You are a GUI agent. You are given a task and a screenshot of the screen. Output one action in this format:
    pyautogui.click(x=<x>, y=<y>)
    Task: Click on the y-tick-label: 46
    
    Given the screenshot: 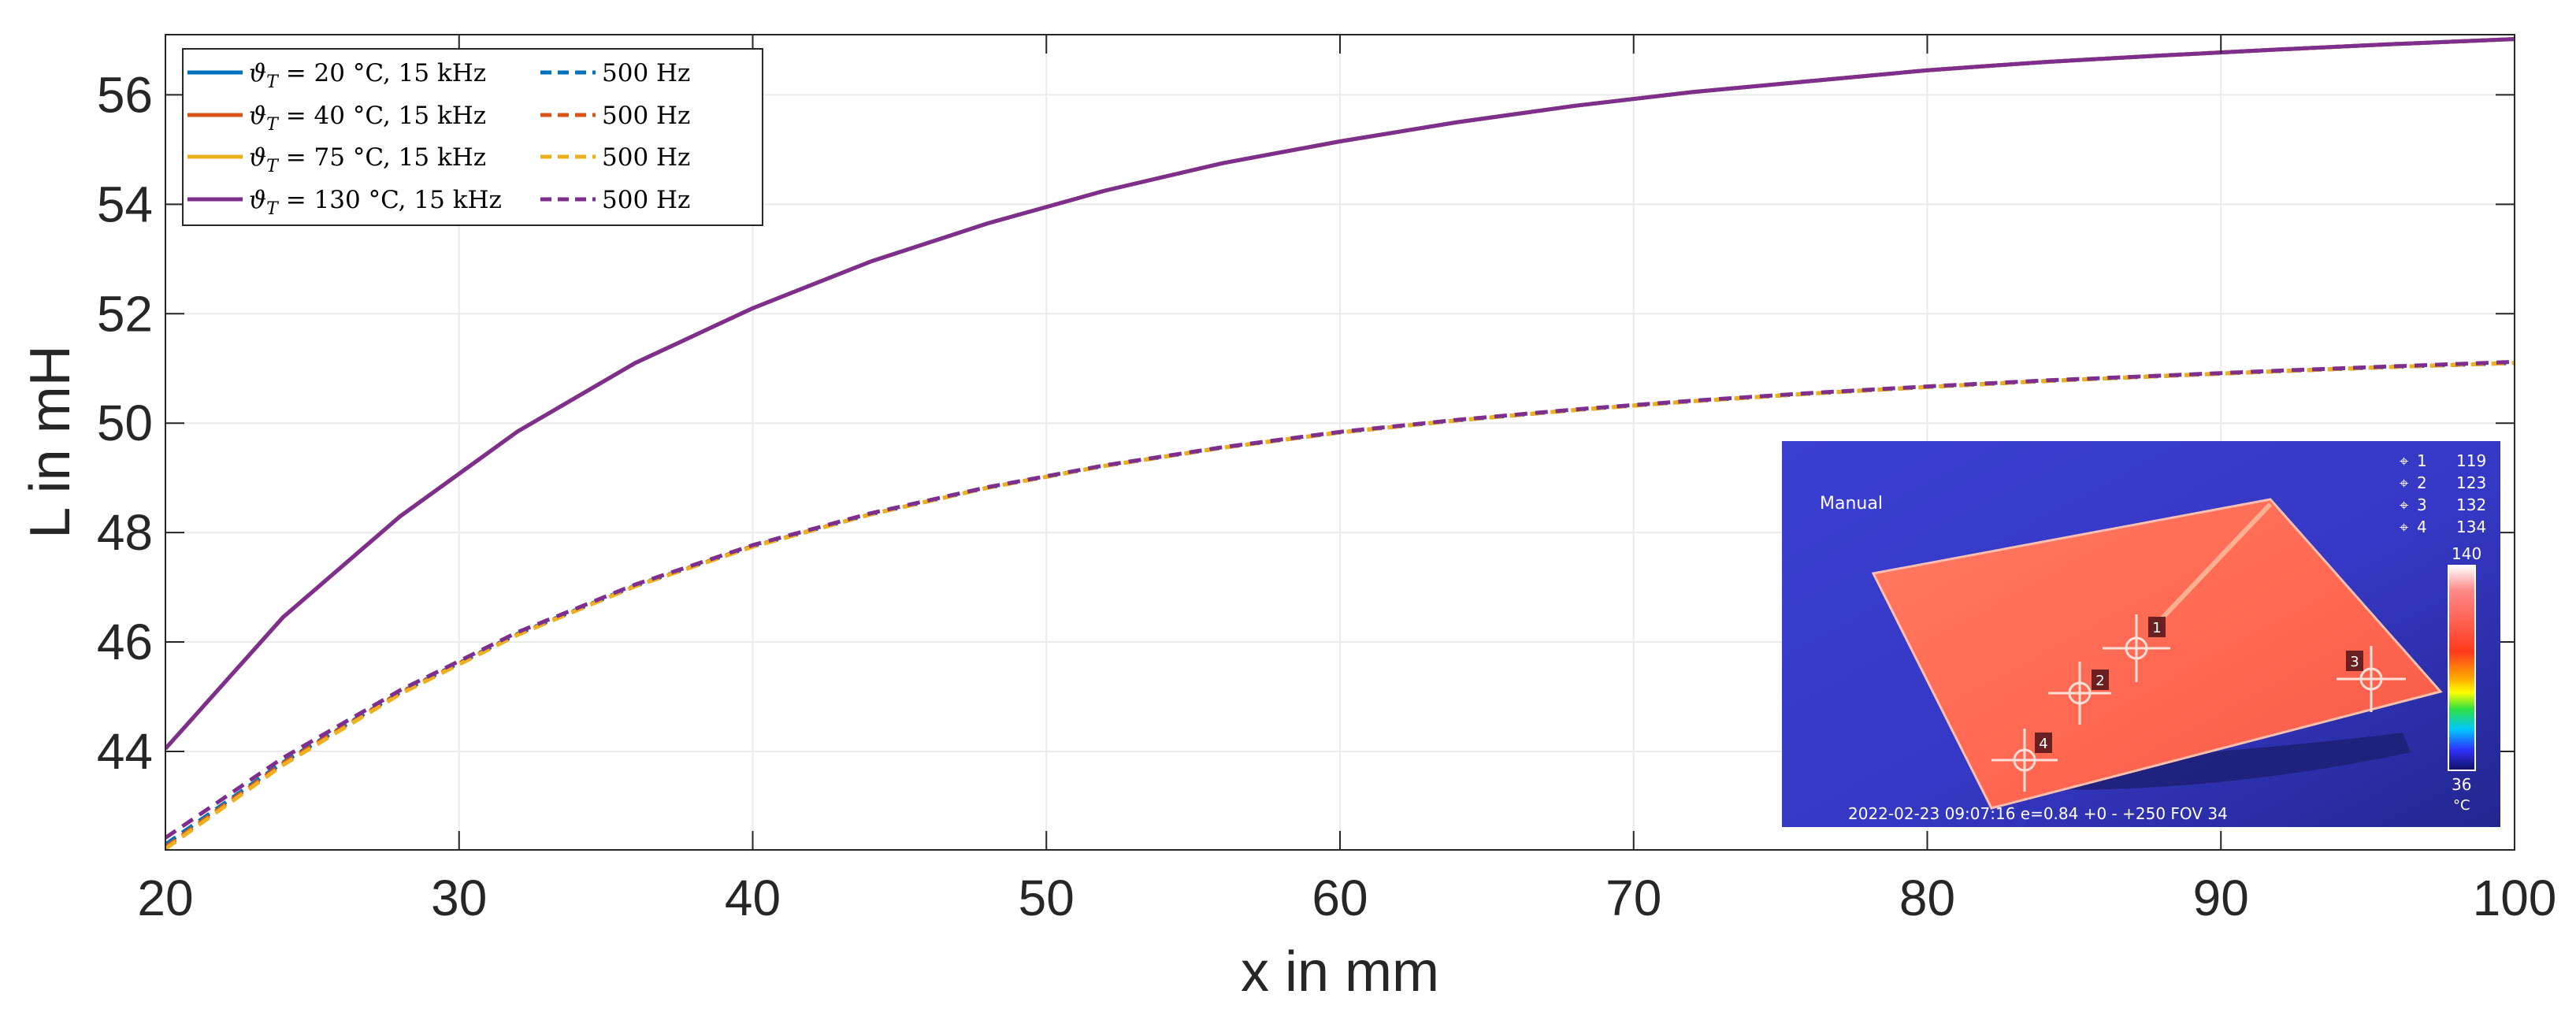 What is the action you would take?
    pyautogui.click(x=125, y=642)
    